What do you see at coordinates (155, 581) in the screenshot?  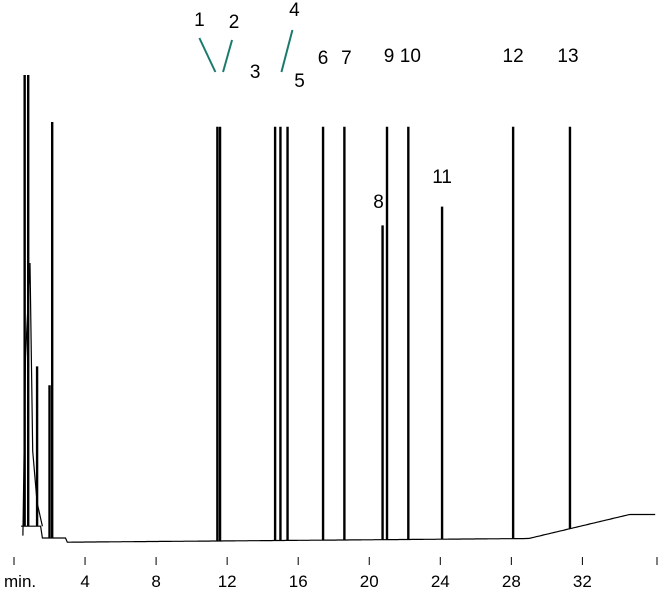 I see `x-tick-label: 8` at bounding box center [155, 581].